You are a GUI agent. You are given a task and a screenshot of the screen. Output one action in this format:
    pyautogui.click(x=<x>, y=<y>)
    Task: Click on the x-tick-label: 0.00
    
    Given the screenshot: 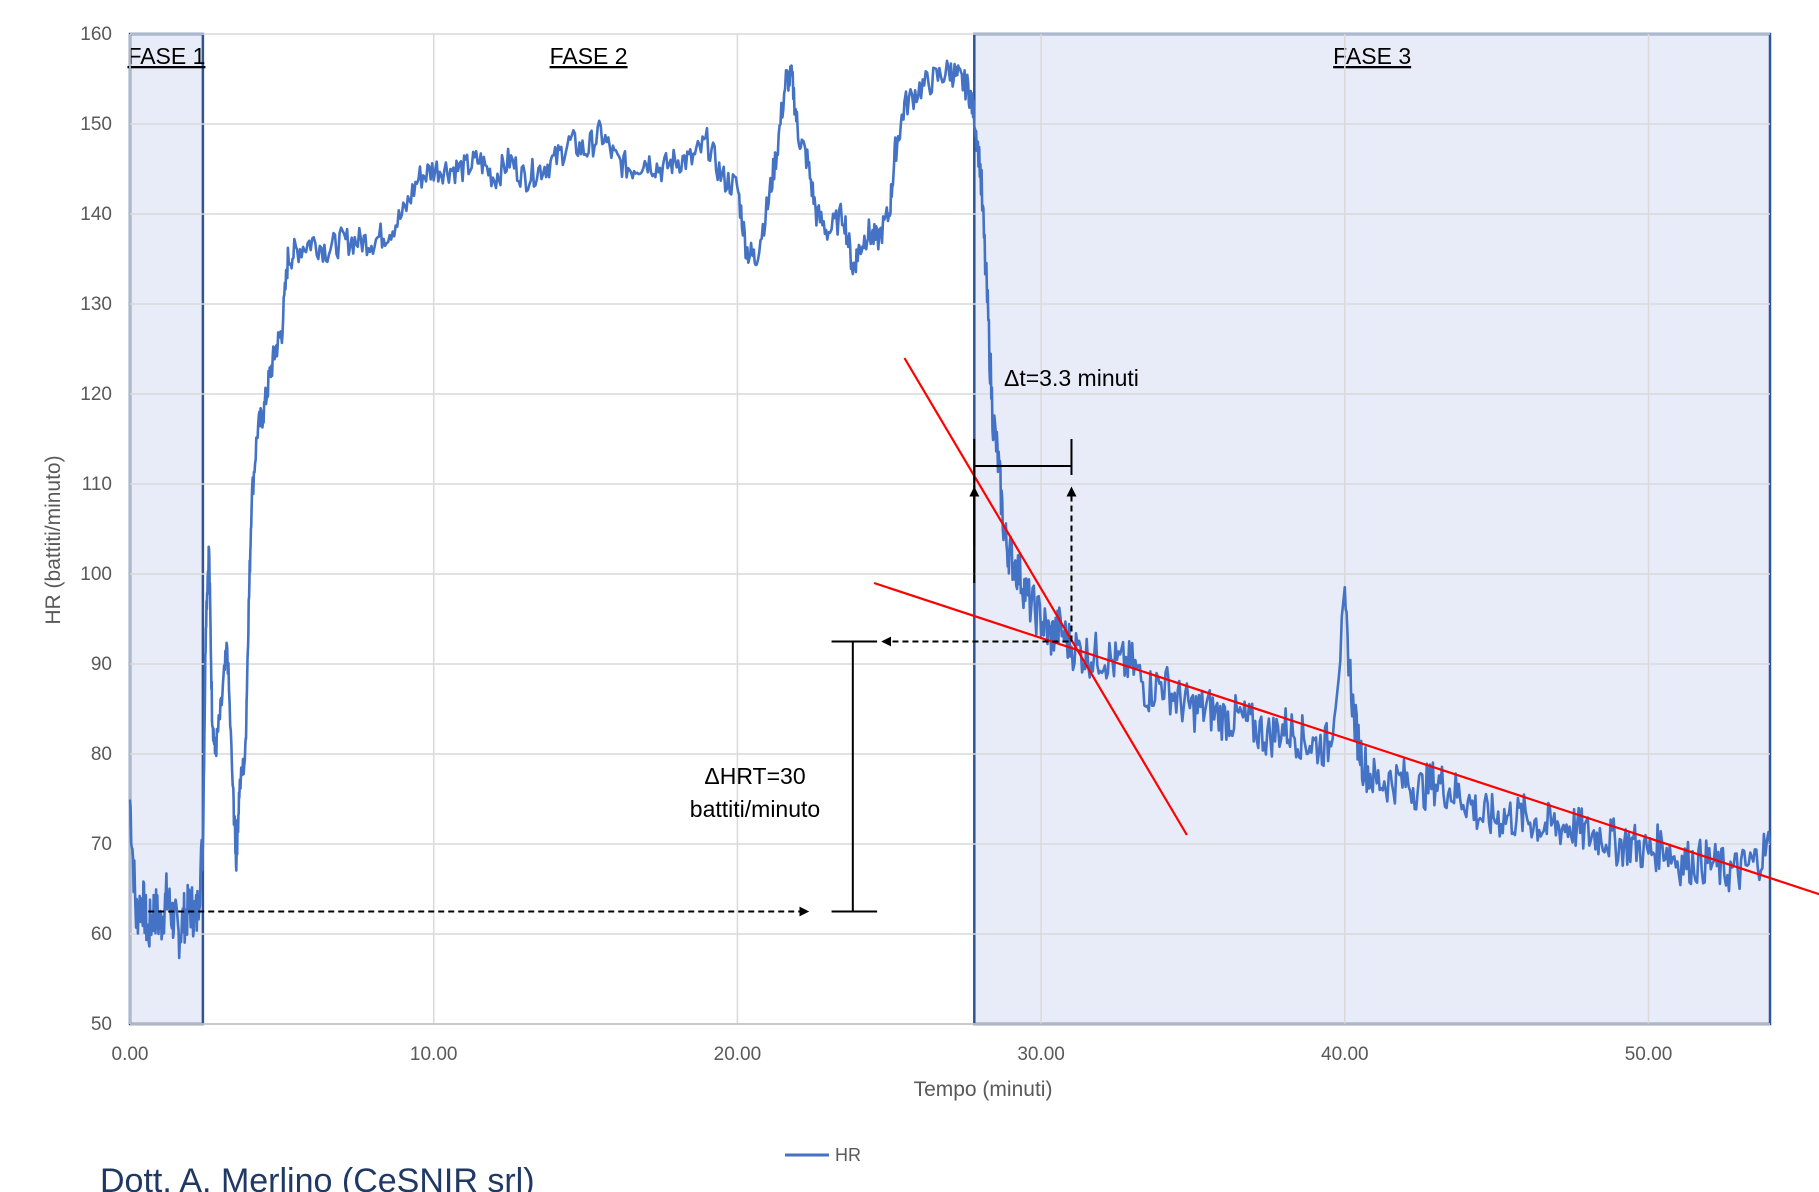 What is the action you would take?
    pyautogui.click(x=130, y=1054)
    